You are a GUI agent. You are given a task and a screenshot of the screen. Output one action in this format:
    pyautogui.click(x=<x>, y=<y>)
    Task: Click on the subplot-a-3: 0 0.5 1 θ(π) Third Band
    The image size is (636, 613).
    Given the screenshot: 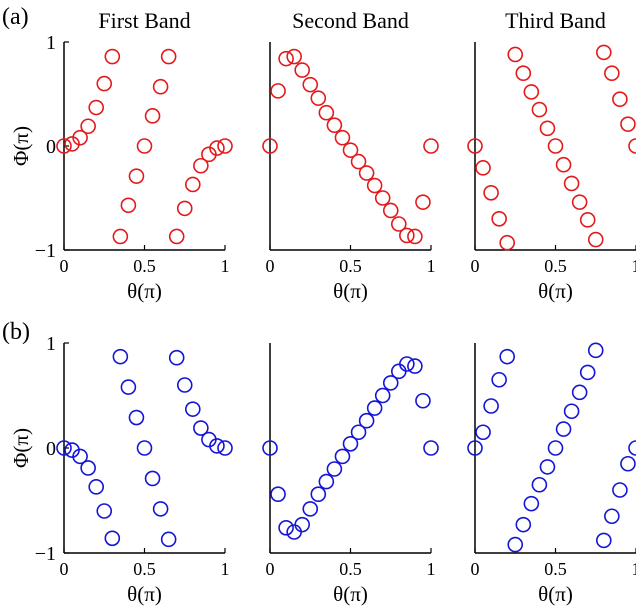 What is the action you would take?
    pyautogui.click(x=551, y=155)
    